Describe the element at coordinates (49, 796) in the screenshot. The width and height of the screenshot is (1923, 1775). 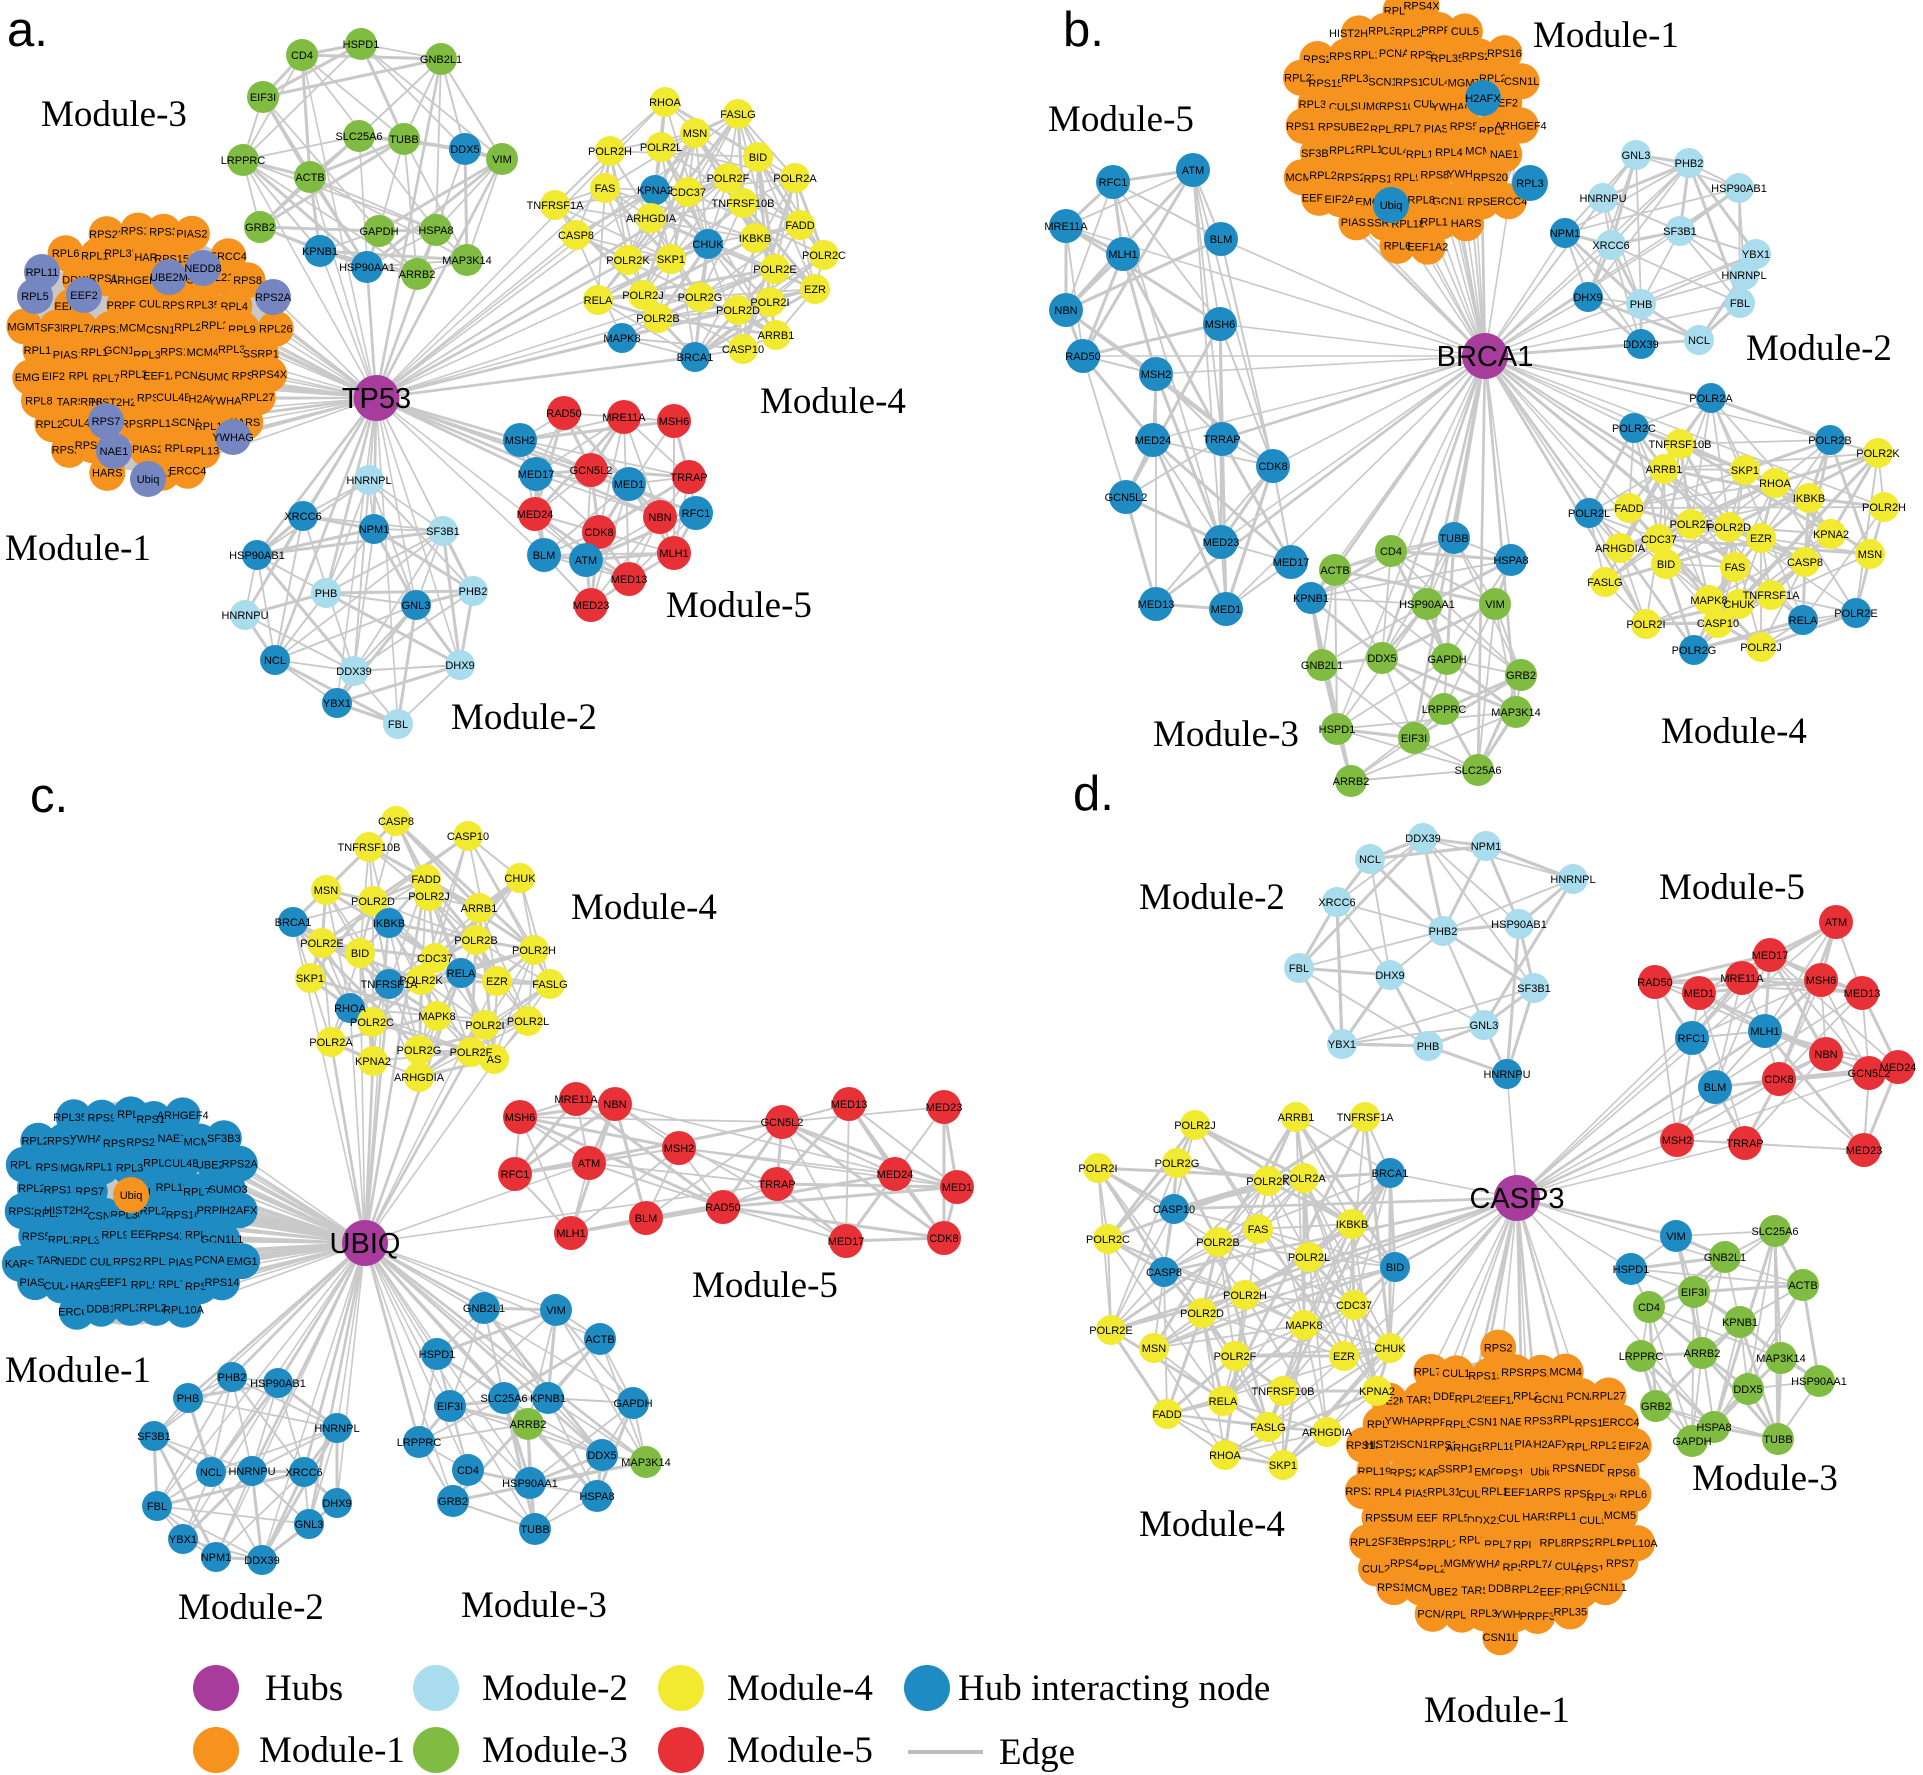
I see `svg-text: c.` at that location.